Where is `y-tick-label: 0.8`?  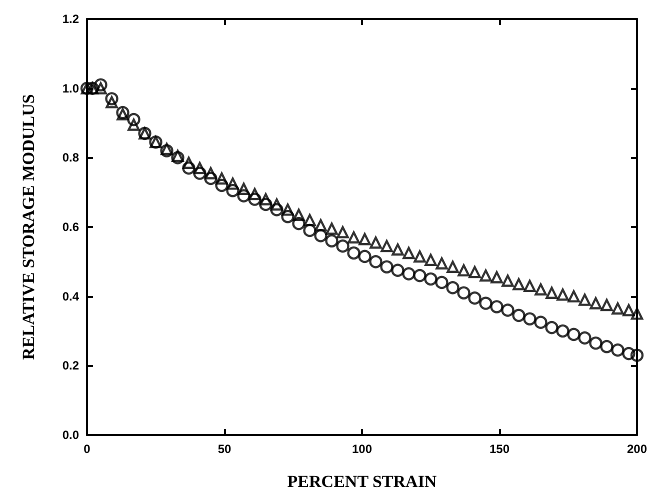
y-tick-label: 0.8 is located at coordinates (71, 157).